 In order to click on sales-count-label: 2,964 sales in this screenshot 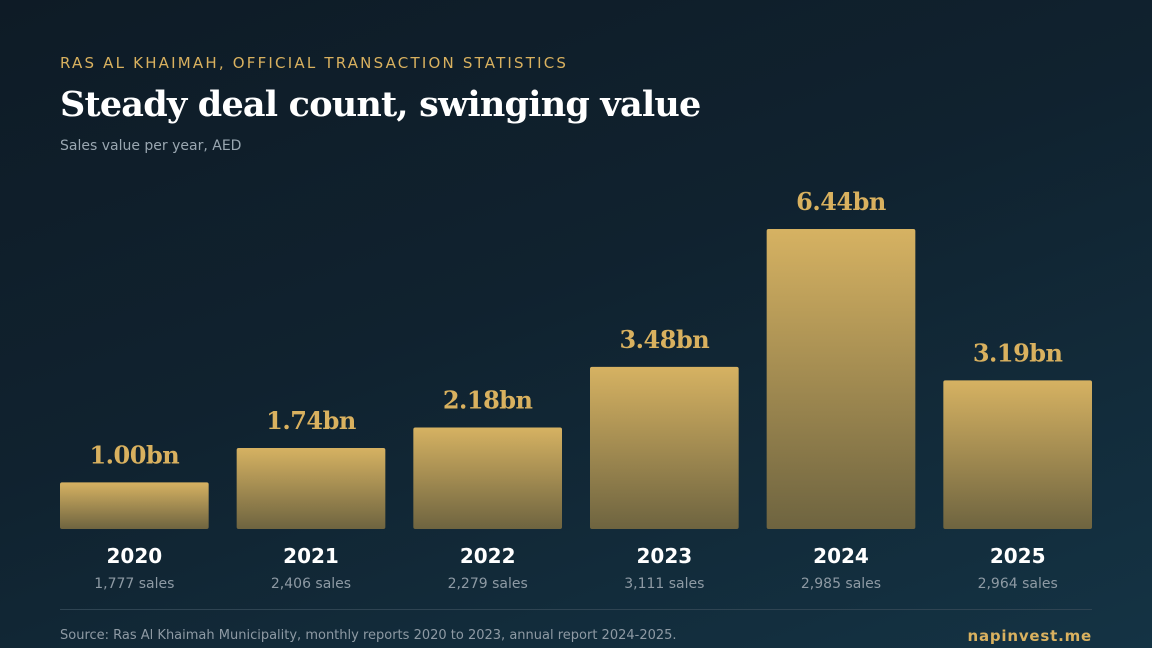, I will do `click(1018, 584)`.